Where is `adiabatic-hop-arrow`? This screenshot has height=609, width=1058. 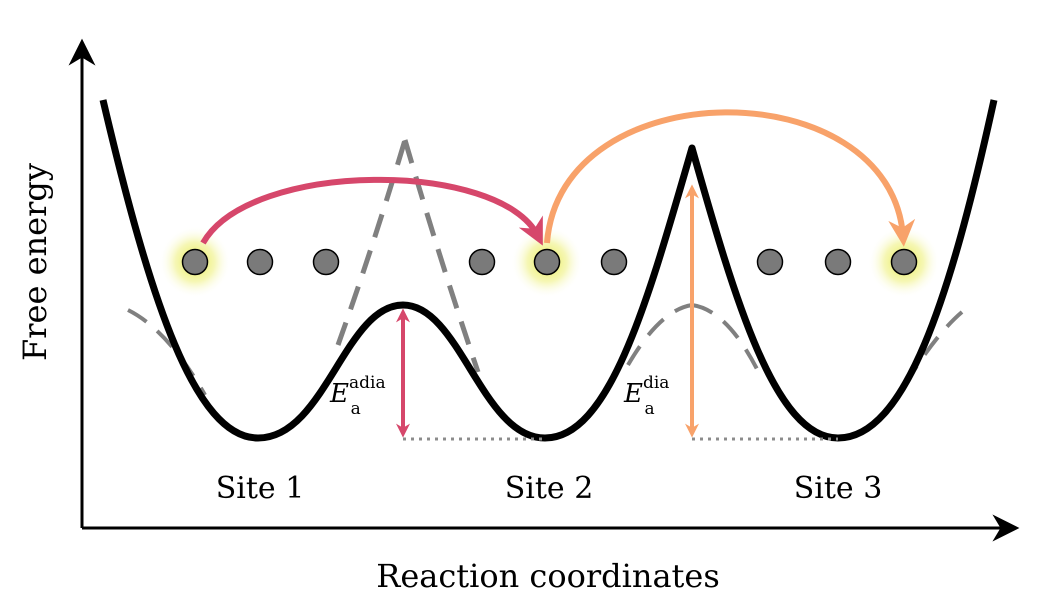
adiabatic-hop-arrow is located at coordinates (371, 211).